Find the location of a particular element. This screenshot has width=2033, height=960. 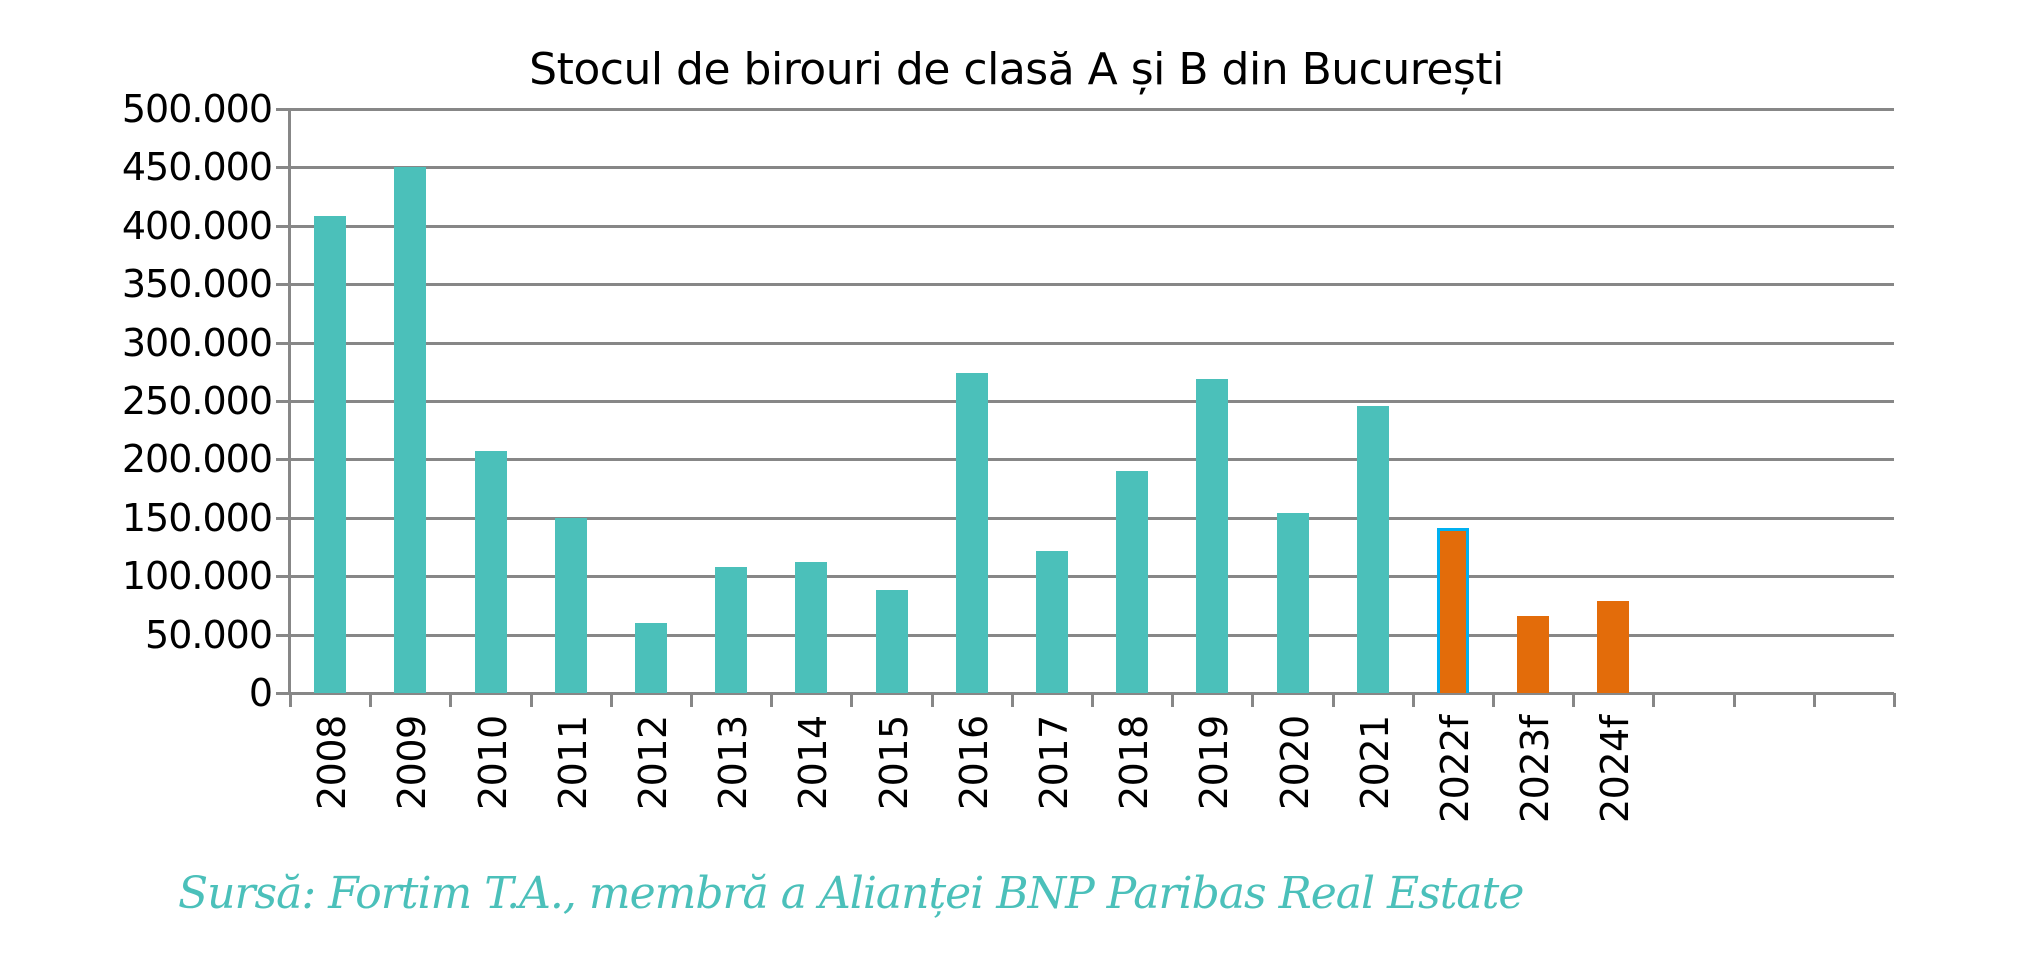

y-tick-label: 150.000 is located at coordinates (197, 517).